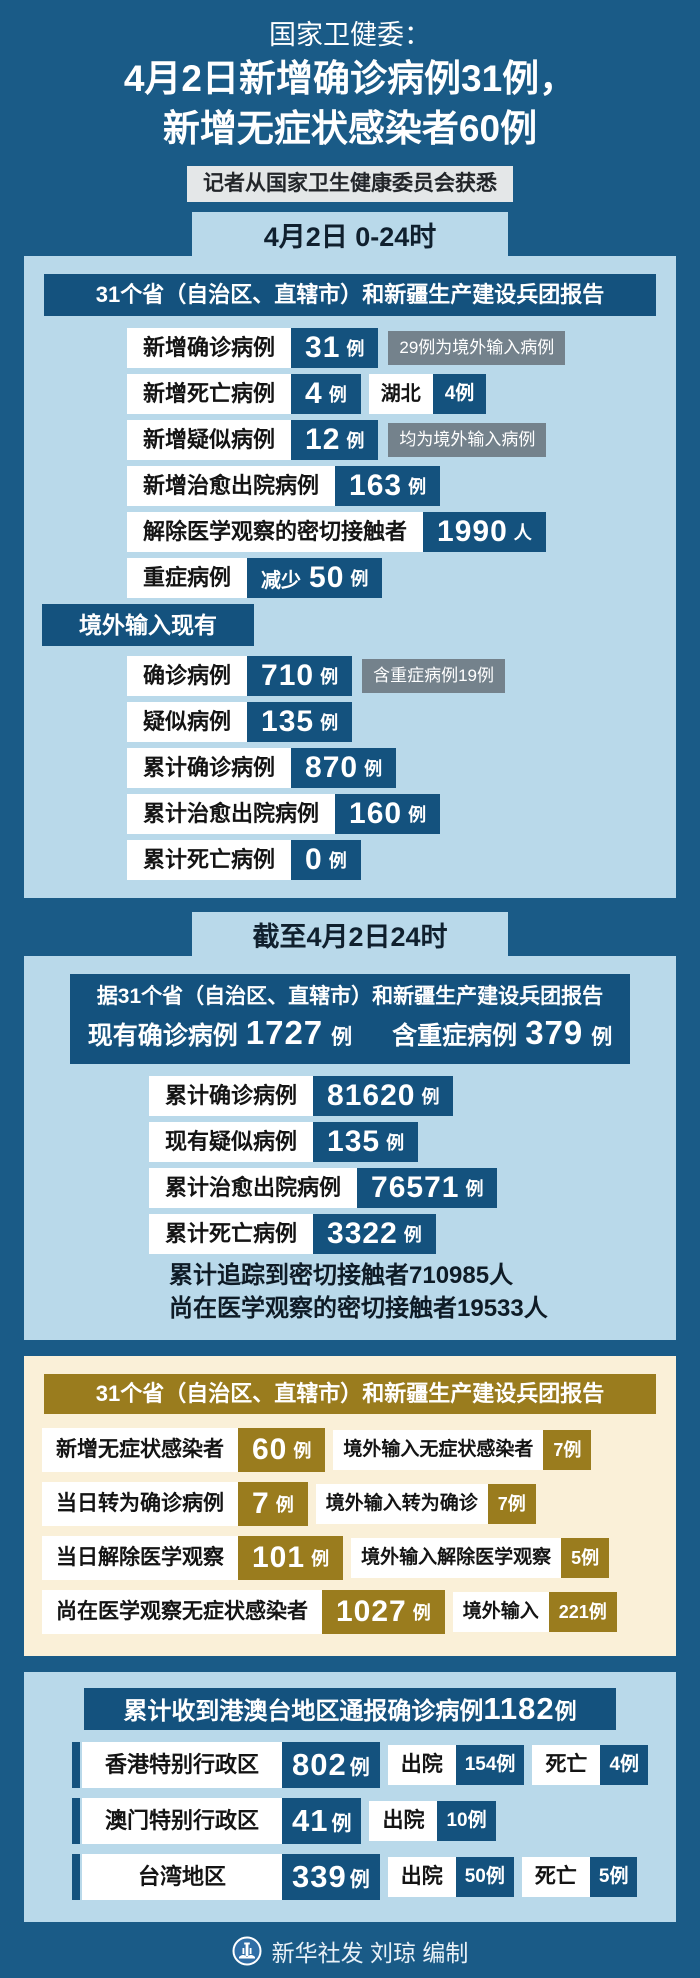 The image size is (700, 1978). I want to click on stat-value-box: 710 例, so click(300, 676).